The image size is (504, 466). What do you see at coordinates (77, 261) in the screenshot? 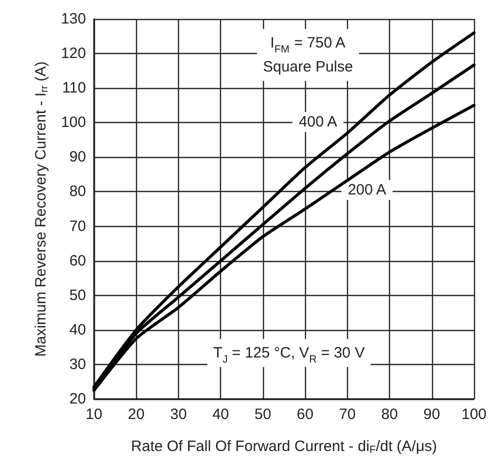
I see `y-tick-label: 60` at bounding box center [77, 261].